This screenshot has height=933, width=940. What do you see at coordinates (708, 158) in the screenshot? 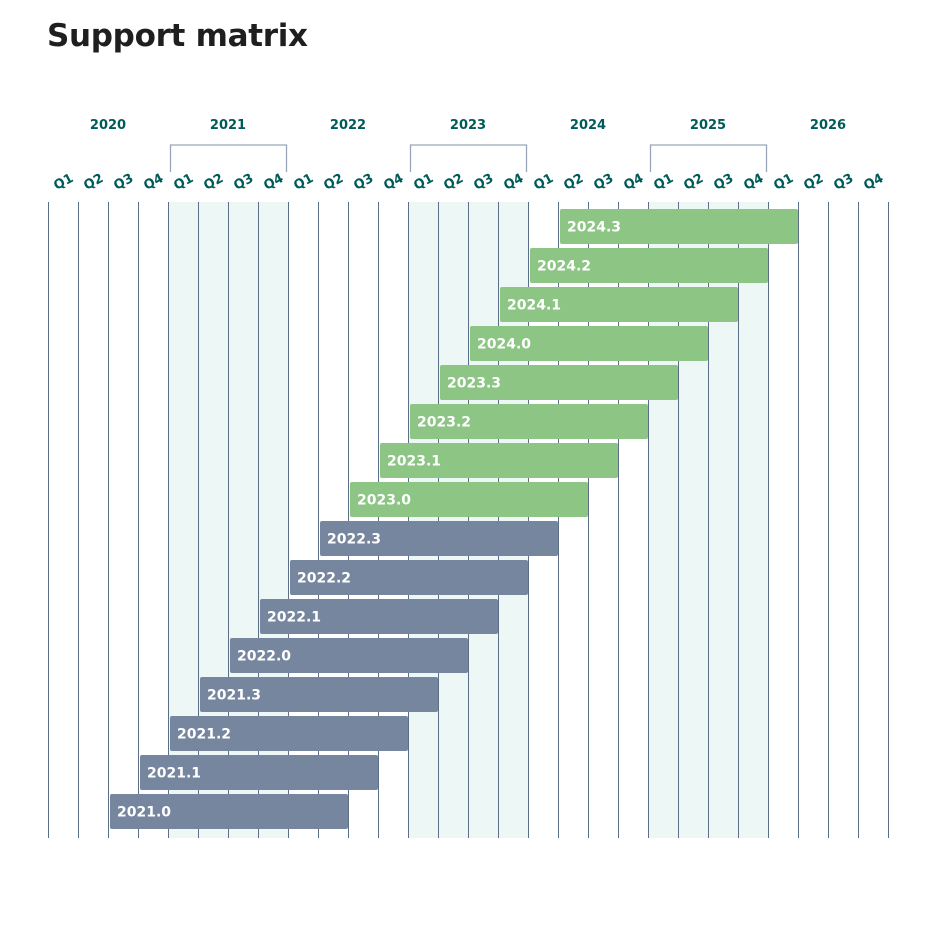
I see `year-bracket-2025` at bounding box center [708, 158].